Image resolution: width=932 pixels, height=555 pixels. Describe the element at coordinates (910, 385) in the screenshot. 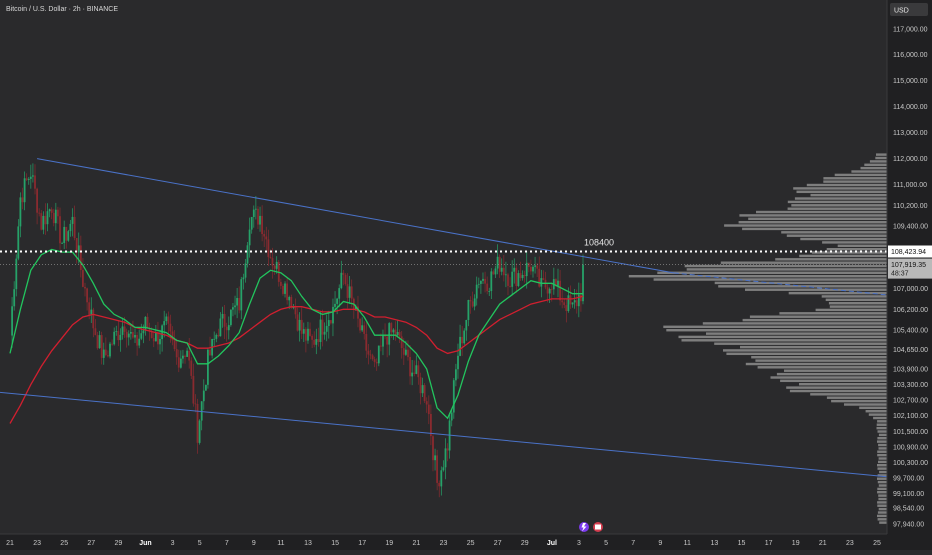

I see `price-tick-label: 103,300.00` at that location.